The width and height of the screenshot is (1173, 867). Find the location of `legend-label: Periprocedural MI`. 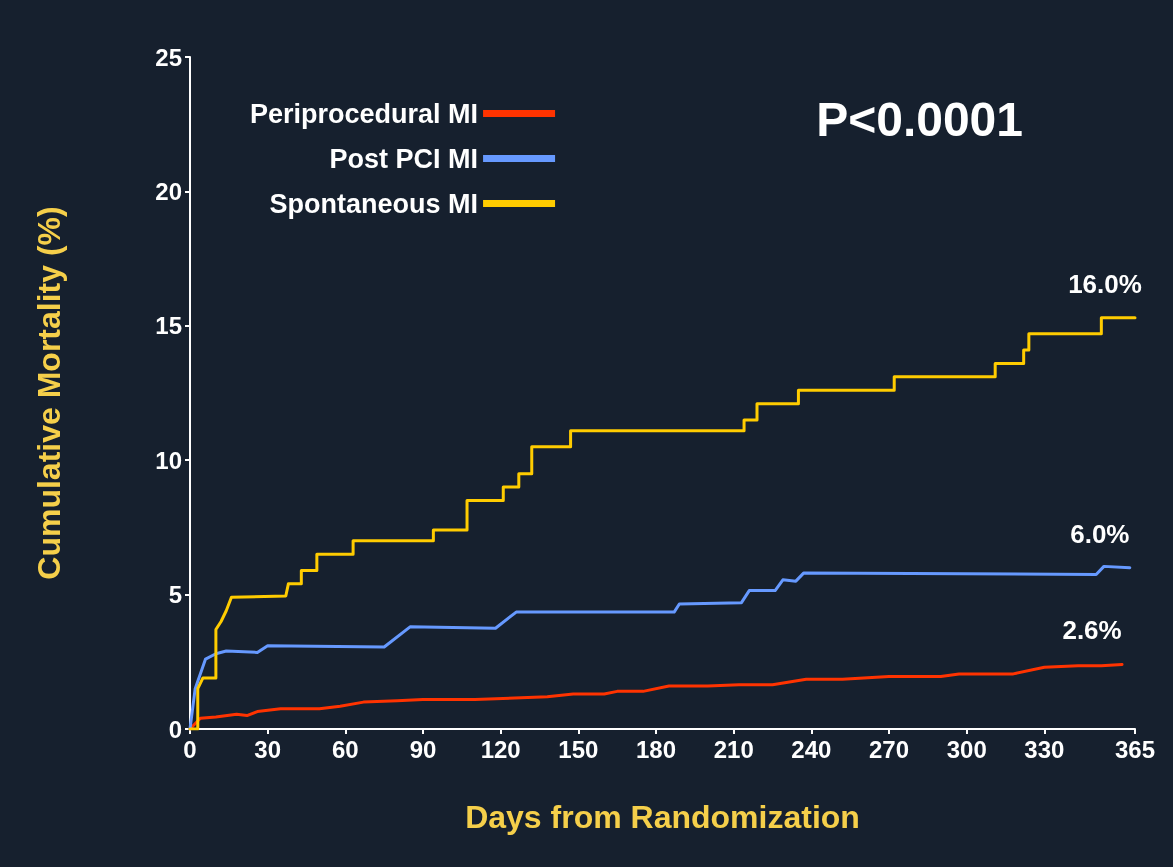

legend-label: Periprocedural MI is located at coordinates (364, 113).